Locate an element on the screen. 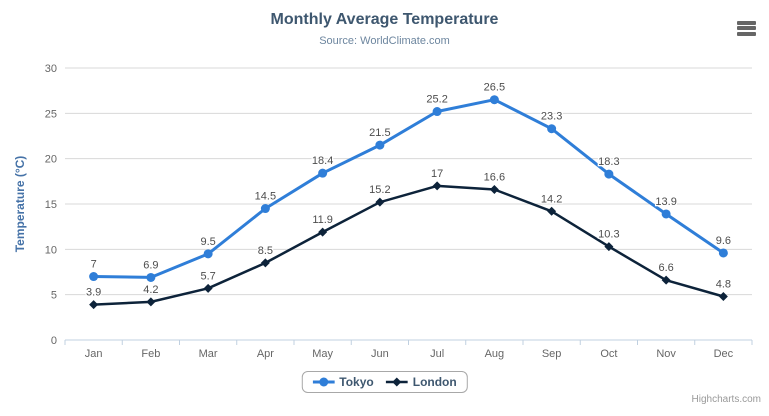  chart-subtitle: Source: WorldClimate.com is located at coordinates (384, 41).